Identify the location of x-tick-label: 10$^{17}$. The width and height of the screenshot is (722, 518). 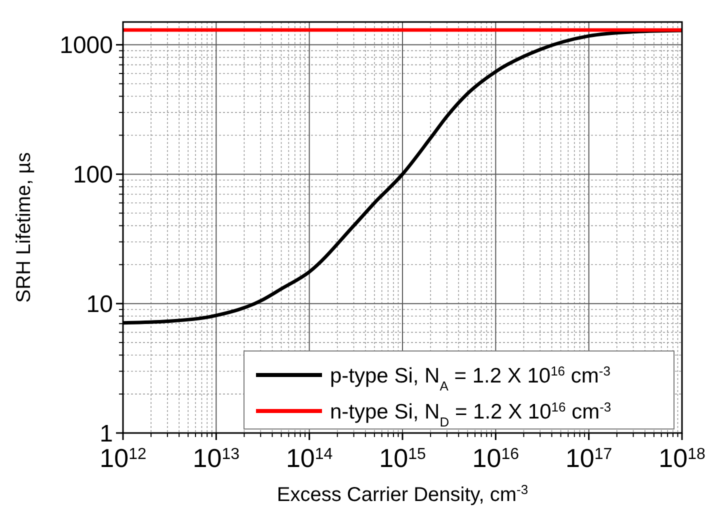
(588, 458).